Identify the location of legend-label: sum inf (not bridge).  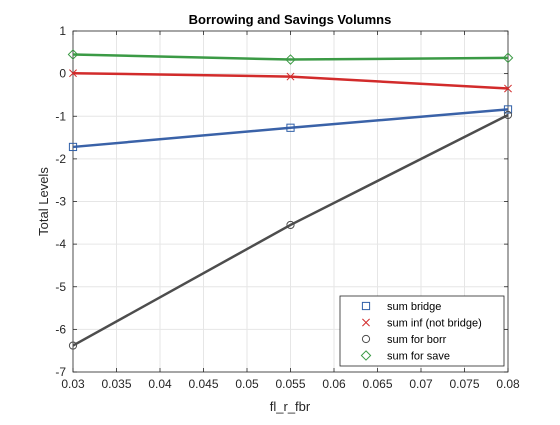
(434, 324).